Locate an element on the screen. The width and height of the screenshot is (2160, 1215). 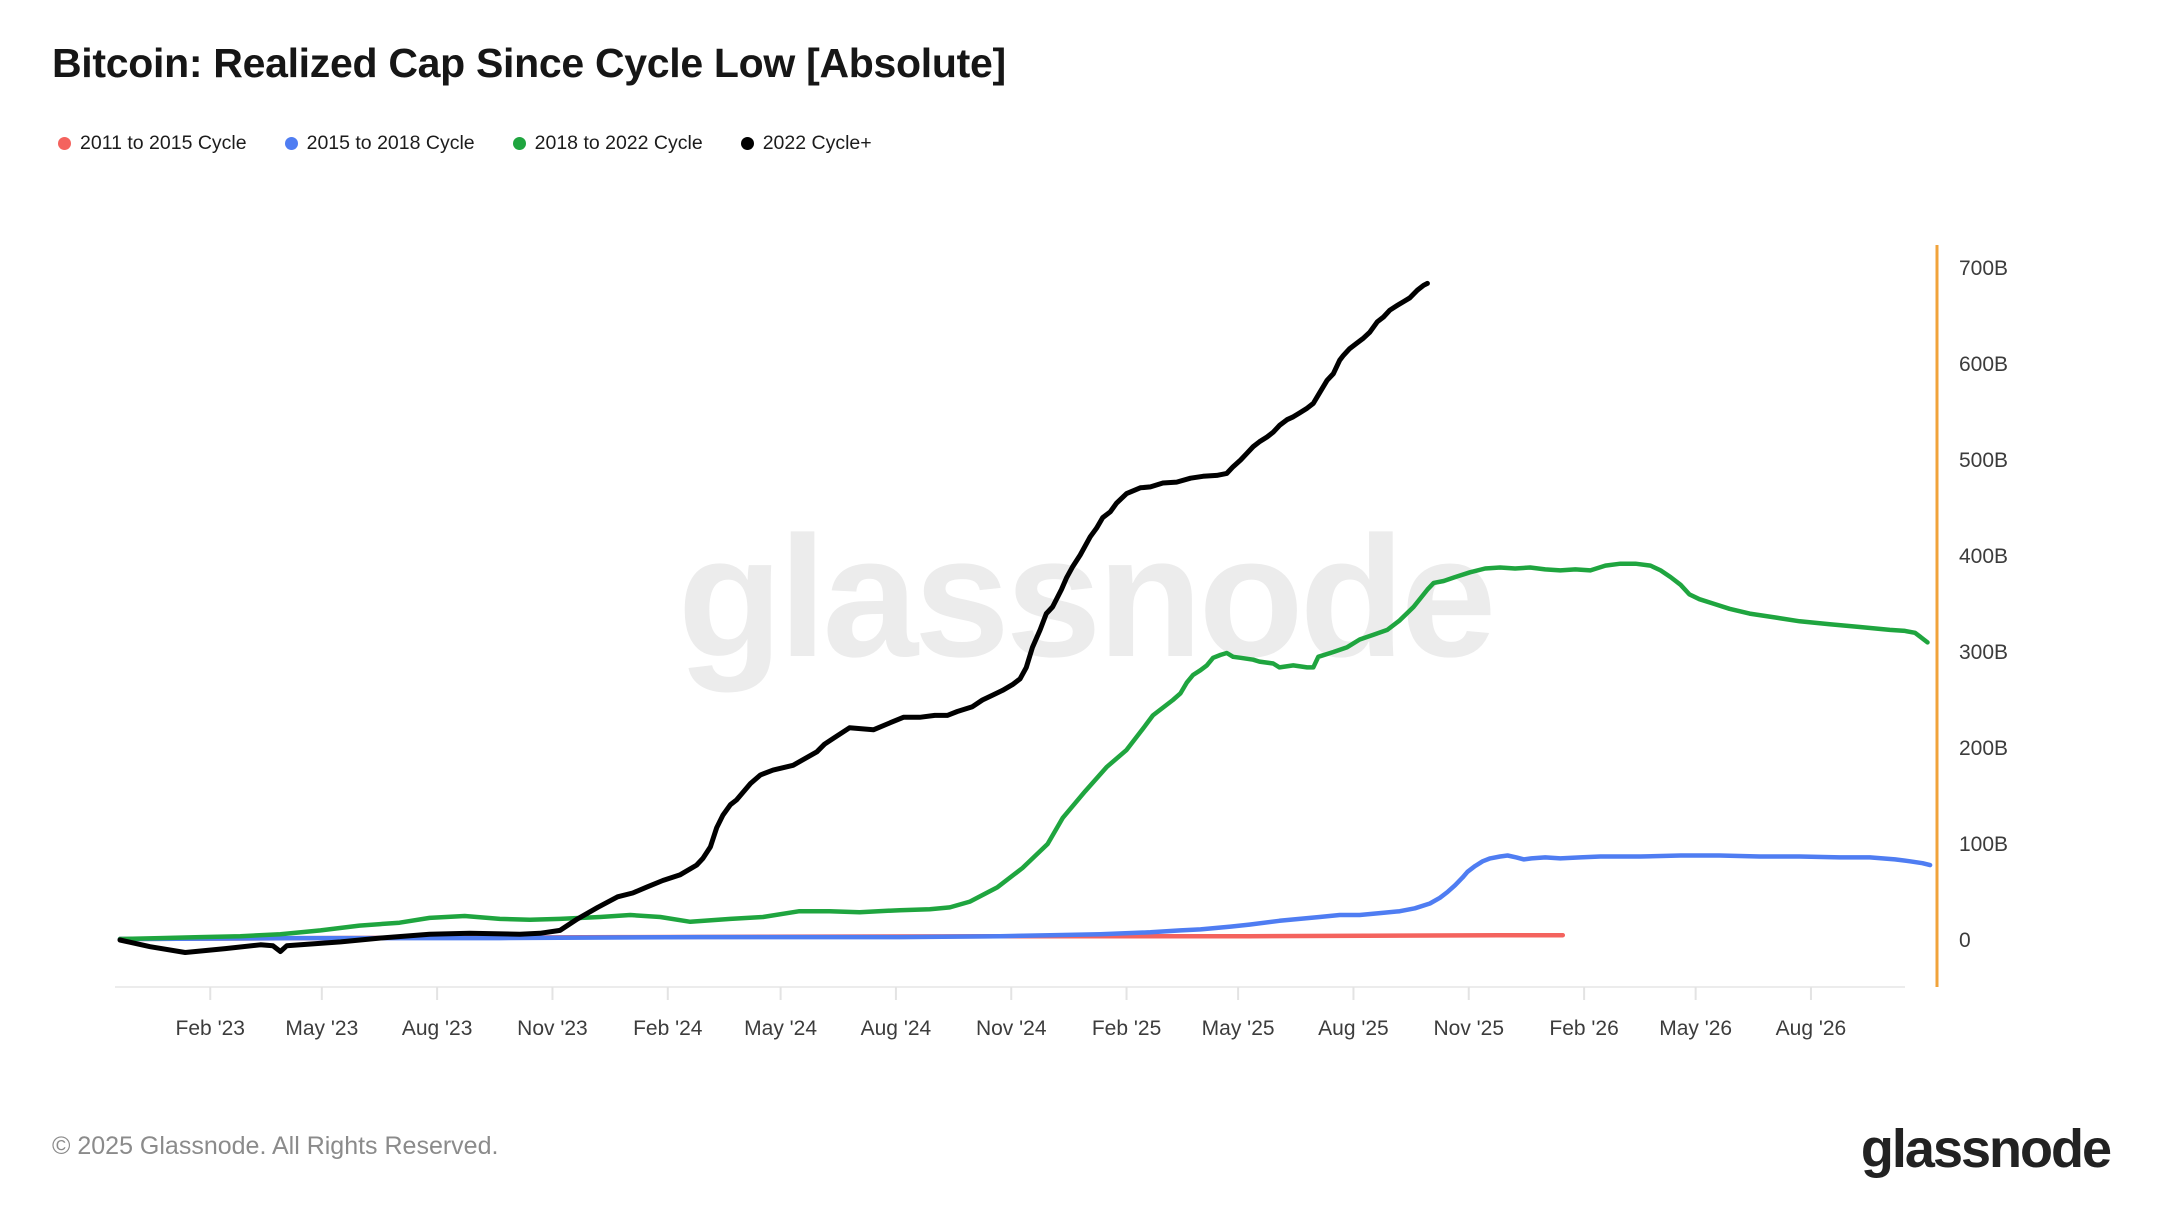
legend-item-2011-2015-cycle: 2011 to 2015 Cycle is located at coordinates (152, 143).